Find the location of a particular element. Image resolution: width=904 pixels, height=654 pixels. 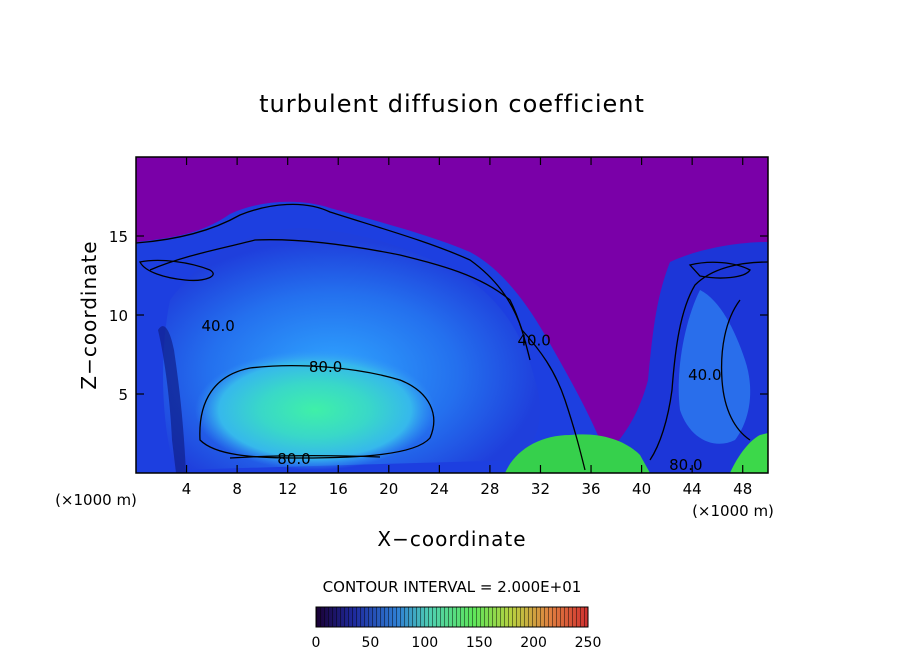

colorbar-tick-label: 250 is located at coordinates (588, 643).